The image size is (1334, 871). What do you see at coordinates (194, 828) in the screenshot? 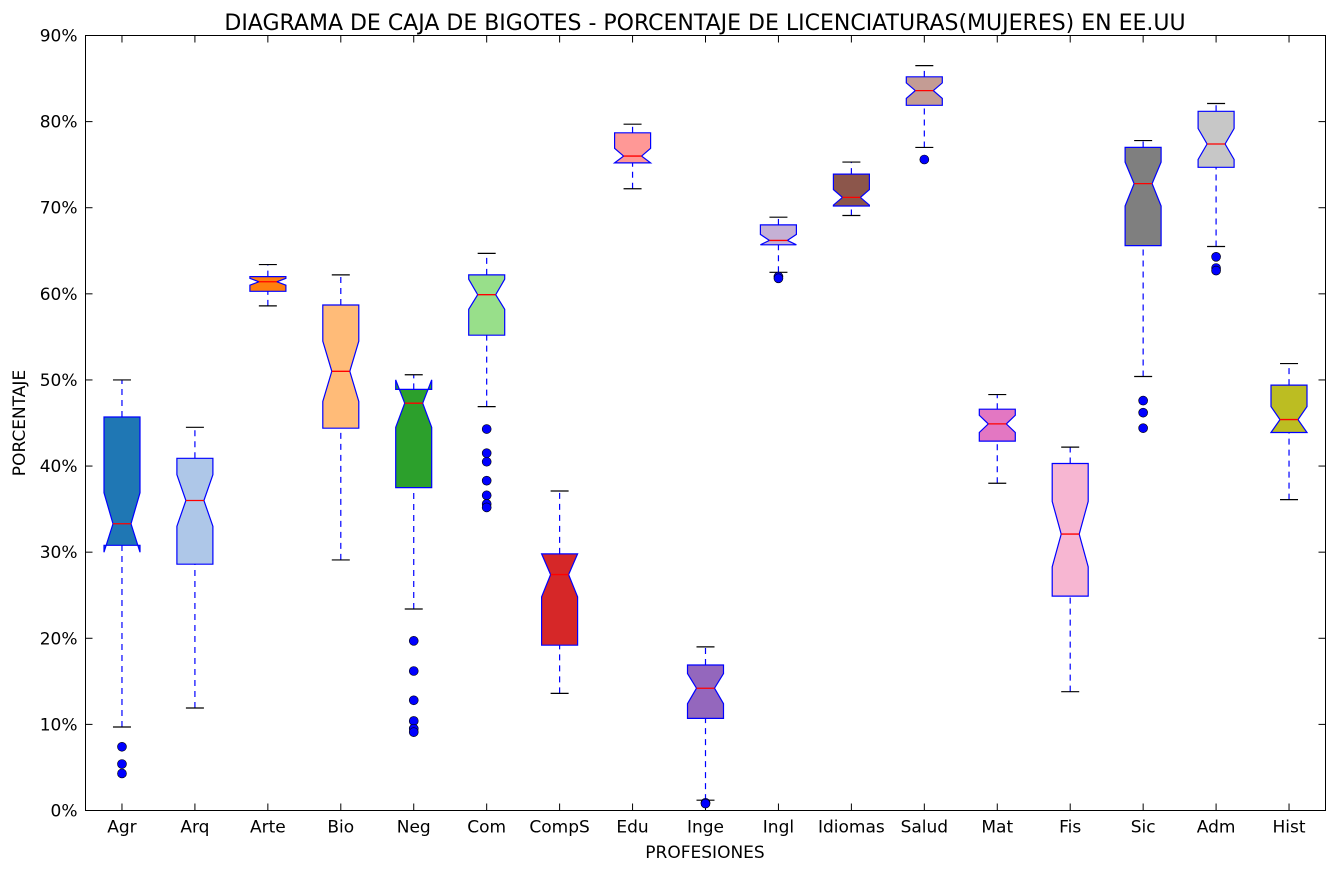
I see `x-tick-label: Arq` at bounding box center [194, 828].